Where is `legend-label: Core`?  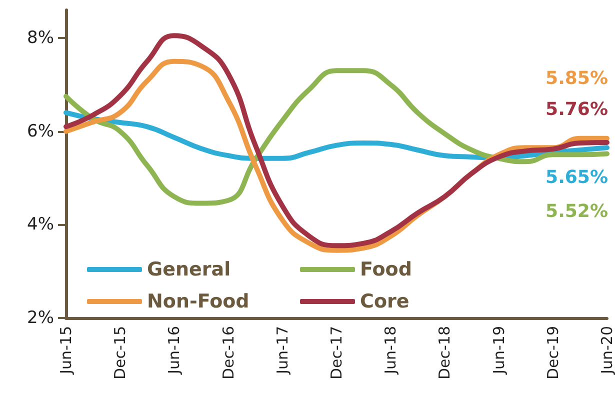 legend-label: Core is located at coordinates (385, 301).